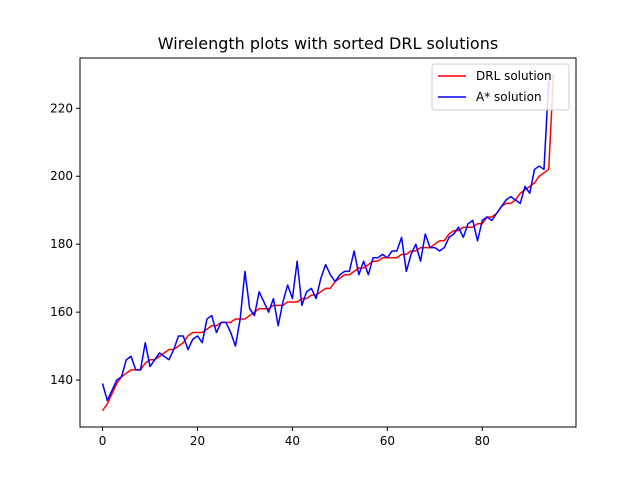 The image size is (640, 480). I want to click on x-tick-label: 0, so click(103, 441).